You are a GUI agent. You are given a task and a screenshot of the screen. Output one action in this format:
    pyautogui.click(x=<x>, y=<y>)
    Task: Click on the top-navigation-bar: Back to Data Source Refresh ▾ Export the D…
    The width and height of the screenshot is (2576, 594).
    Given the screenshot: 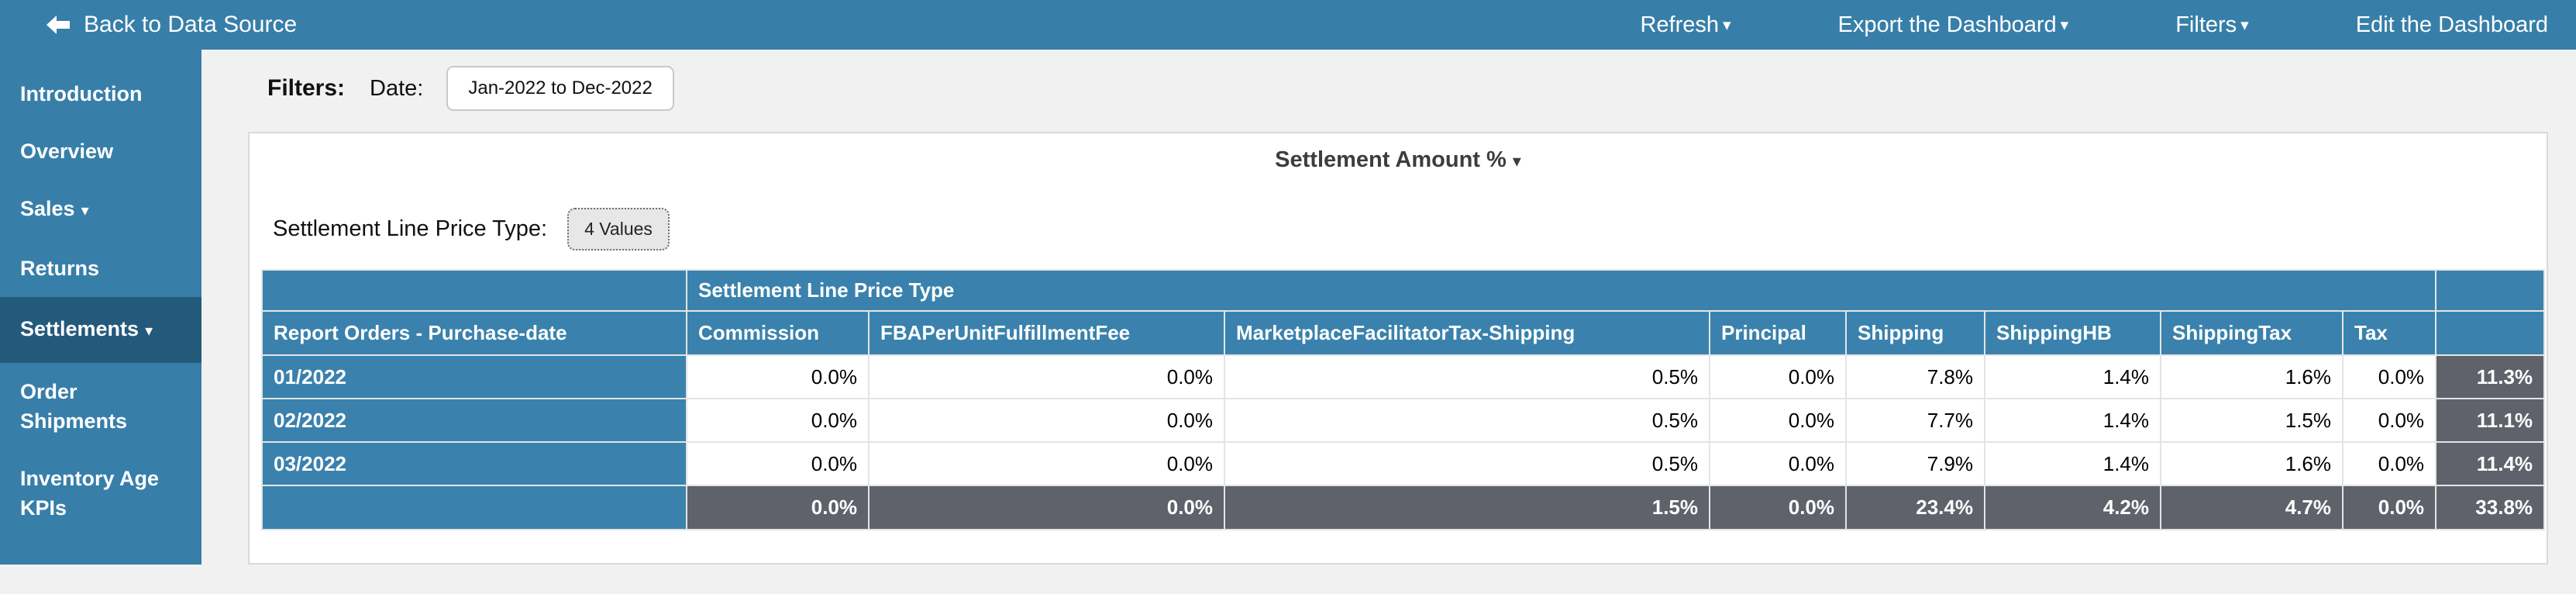 What is the action you would take?
    pyautogui.click(x=1288, y=25)
    